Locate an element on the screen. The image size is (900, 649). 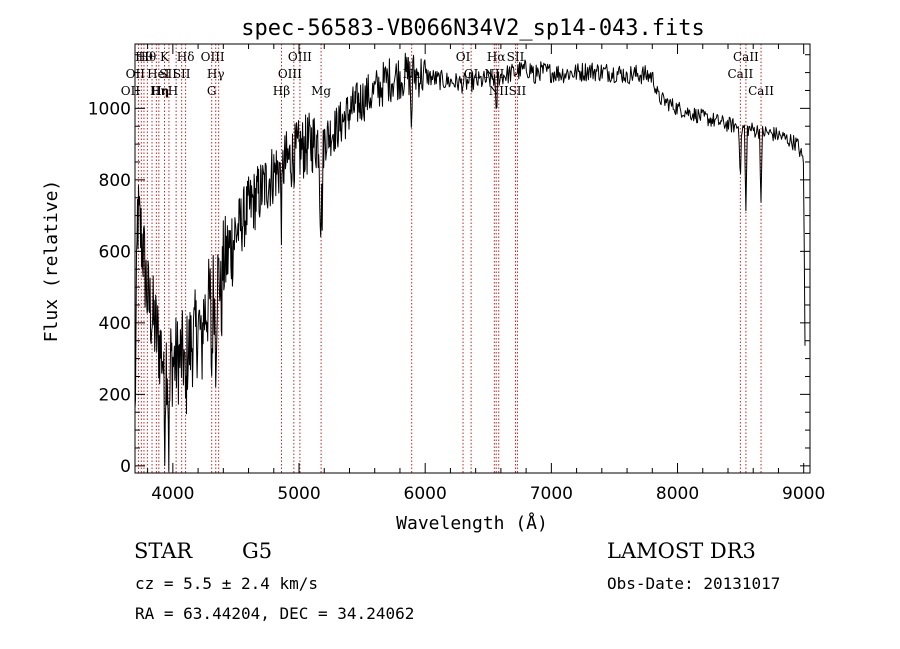
object-subclass: G5 is located at coordinates (257, 551).